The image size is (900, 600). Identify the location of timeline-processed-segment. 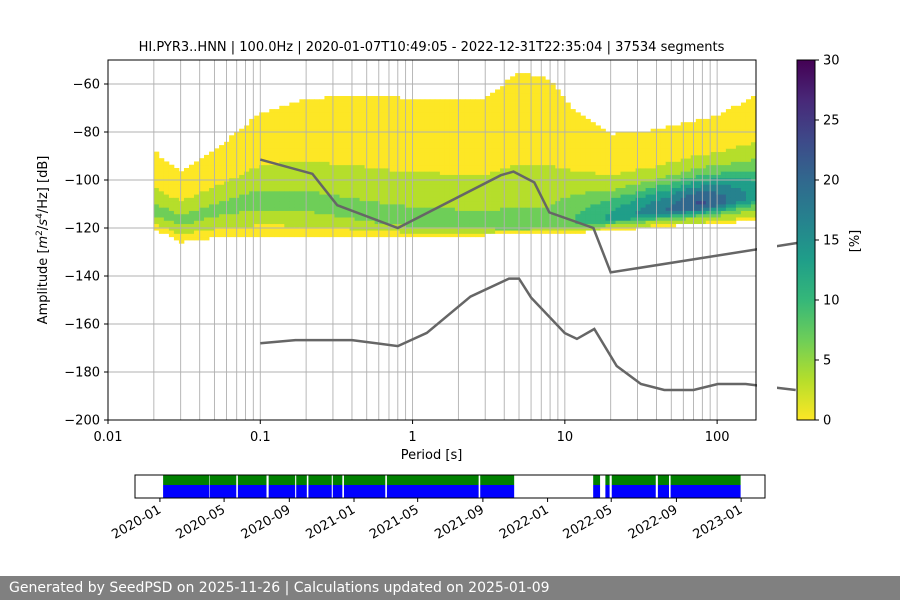
(282, 491).